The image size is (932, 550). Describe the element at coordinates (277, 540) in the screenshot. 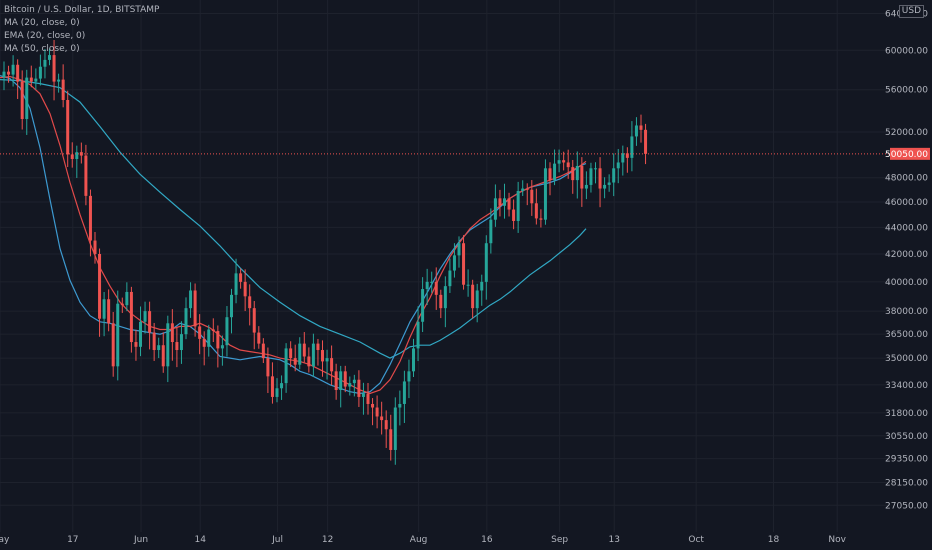

I see `x-tick-label: Jul` at that location.